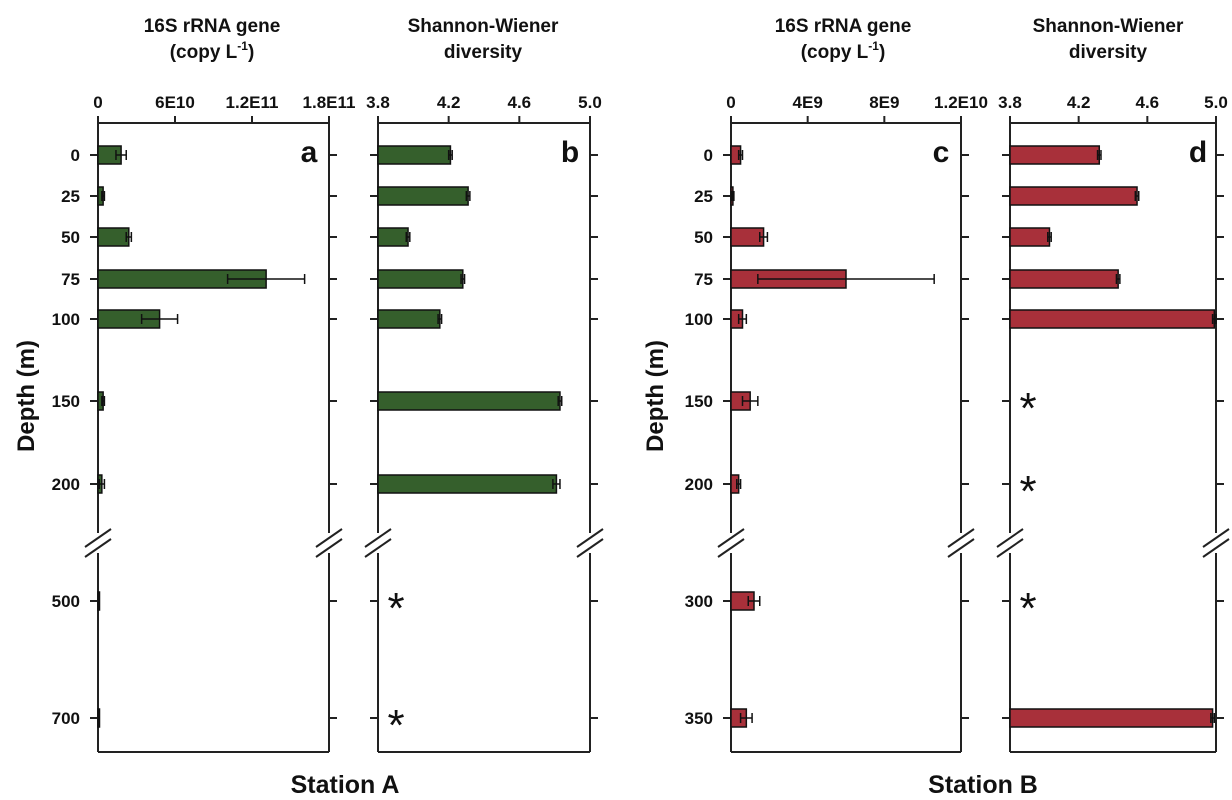 This screenshot has width=1232, height=800. Describe the element at coordinates (378, 102) in the screenshot. I see `panel-b-x-tick-label: 3.8` at that location.